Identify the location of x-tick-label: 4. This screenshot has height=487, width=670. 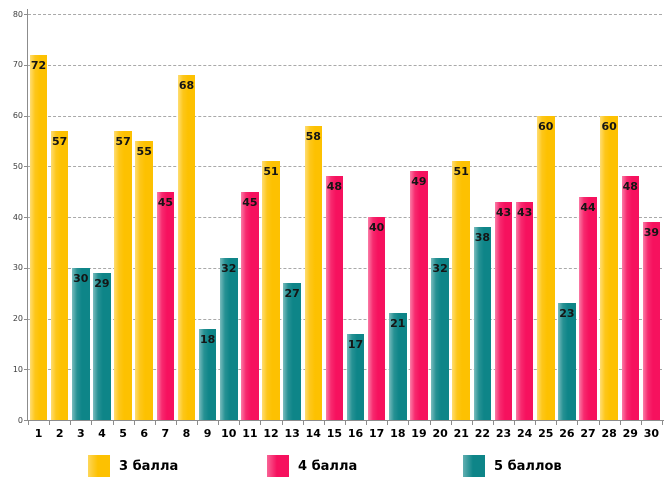
(102, 433).